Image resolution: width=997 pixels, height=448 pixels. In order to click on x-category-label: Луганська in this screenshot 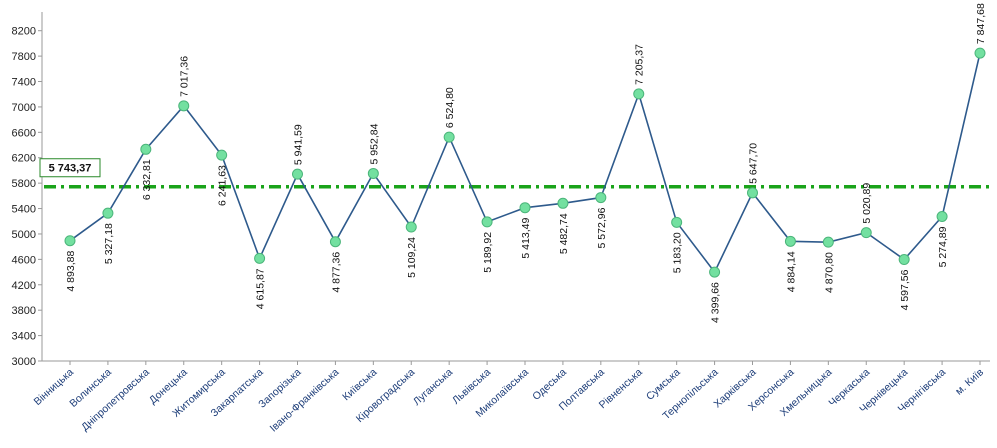, I will do `click(433, 387)`.